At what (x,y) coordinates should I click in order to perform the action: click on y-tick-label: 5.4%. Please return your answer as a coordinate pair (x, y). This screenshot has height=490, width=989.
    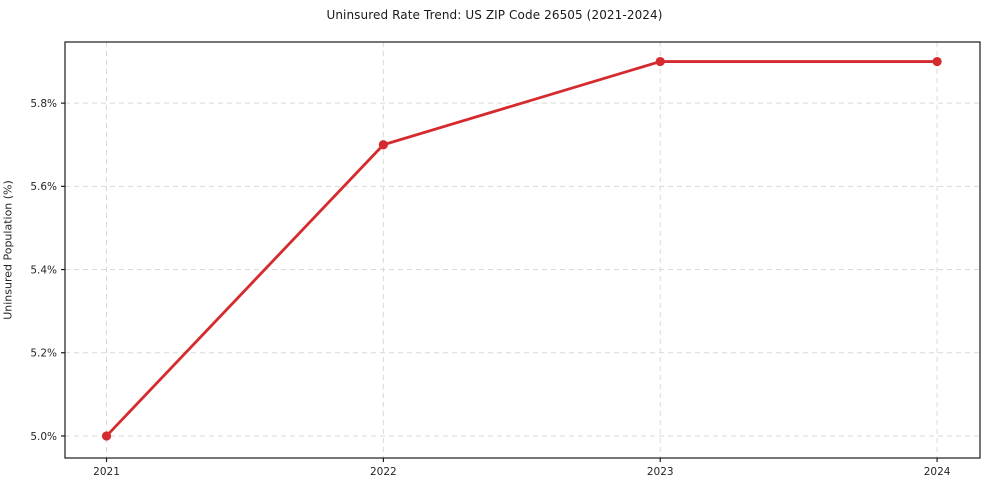
    Looking at the image, I should click on (43, 270).